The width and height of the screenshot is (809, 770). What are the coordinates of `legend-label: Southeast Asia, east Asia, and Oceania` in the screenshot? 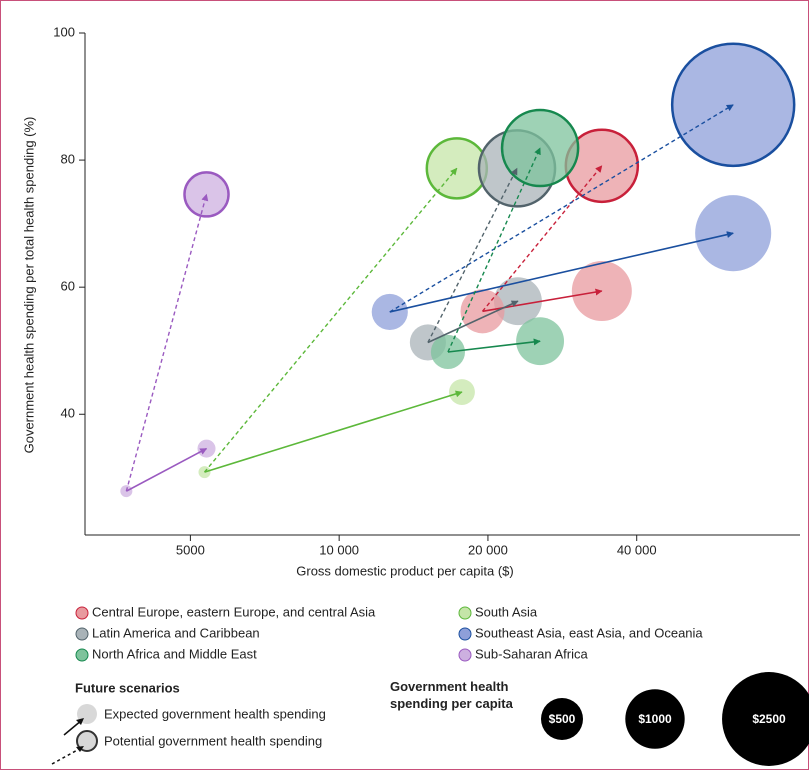 It's located at (589, 632).